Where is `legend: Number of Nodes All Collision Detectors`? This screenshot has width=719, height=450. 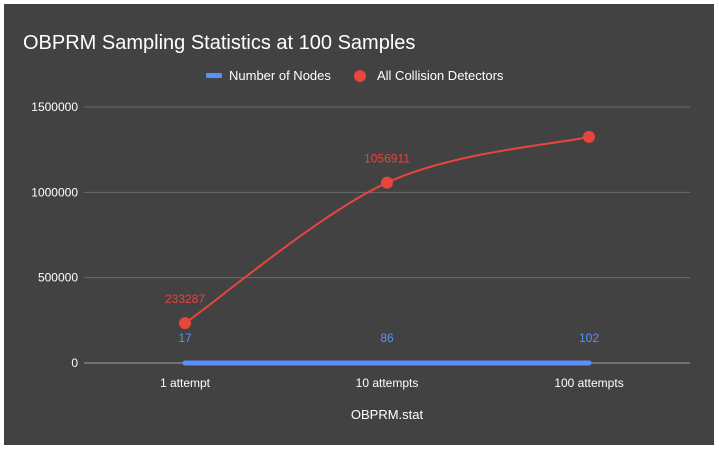
legend: Number of Nodes All Collision Detectors is located at coordinates (355, 75).